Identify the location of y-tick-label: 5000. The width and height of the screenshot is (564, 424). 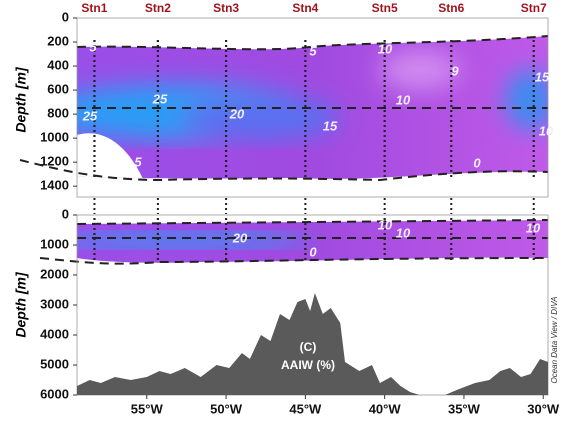
(54, 363).